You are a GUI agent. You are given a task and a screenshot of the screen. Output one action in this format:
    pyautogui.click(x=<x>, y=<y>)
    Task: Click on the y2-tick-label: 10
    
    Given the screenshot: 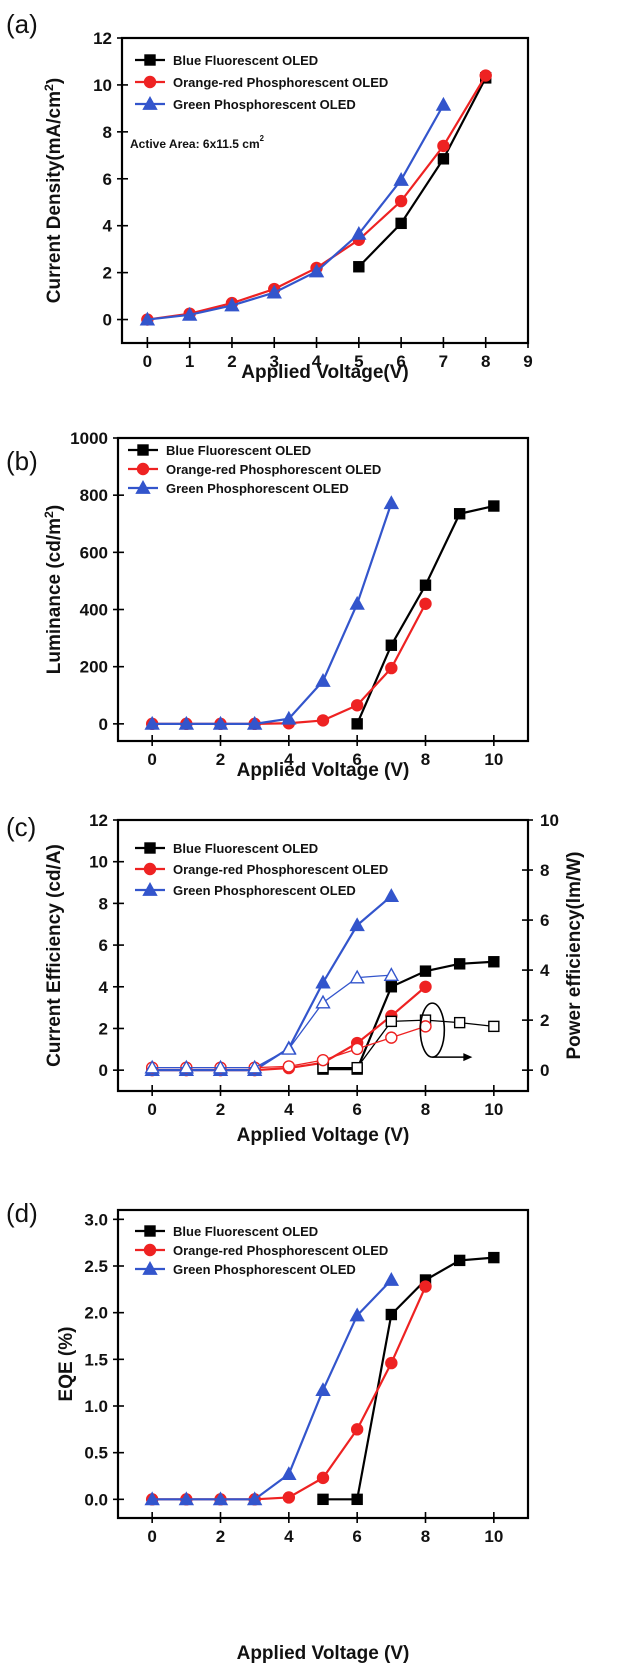 What is the action you would take?
    pyautogui.click(x=549, y=820)
    